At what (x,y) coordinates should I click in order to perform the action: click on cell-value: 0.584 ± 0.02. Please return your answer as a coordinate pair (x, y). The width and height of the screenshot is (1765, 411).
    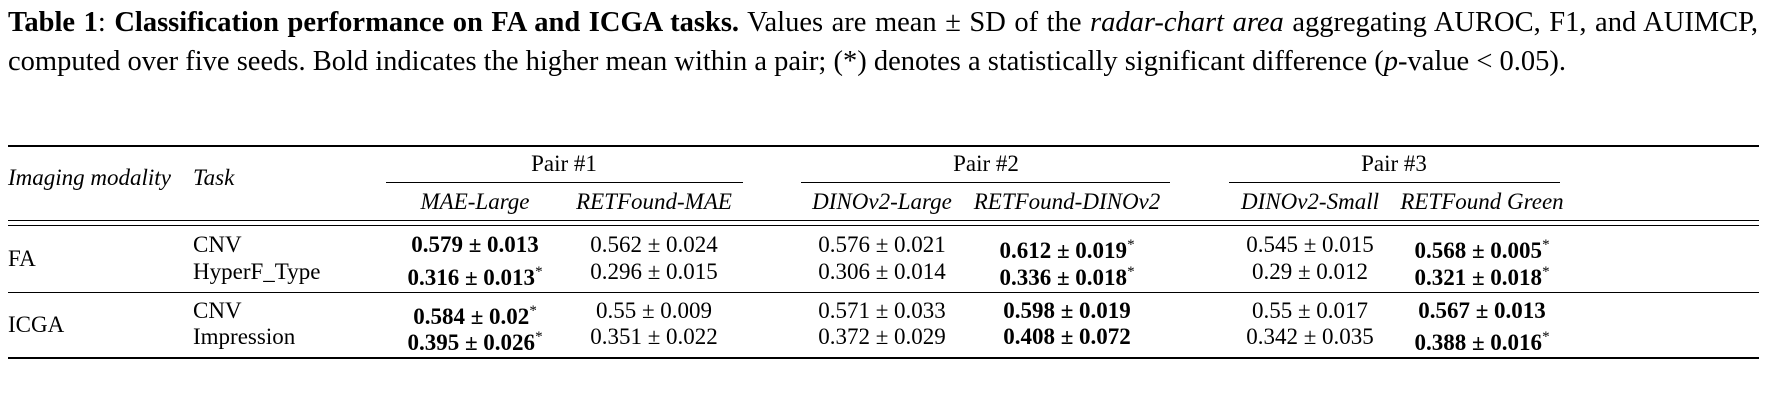
    Looking at the image, I should click on (471, 316).